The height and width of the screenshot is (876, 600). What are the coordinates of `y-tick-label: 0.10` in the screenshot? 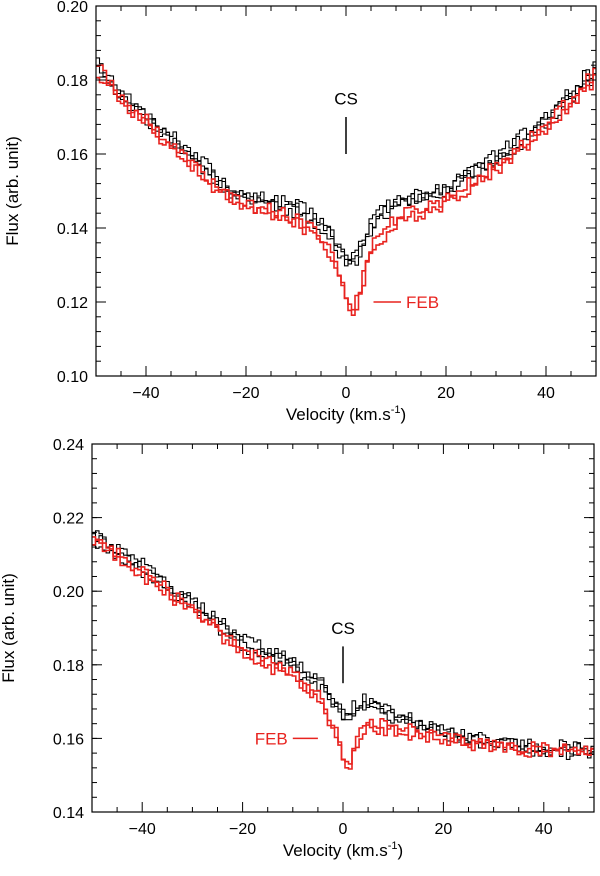 It's located at (72, 377).